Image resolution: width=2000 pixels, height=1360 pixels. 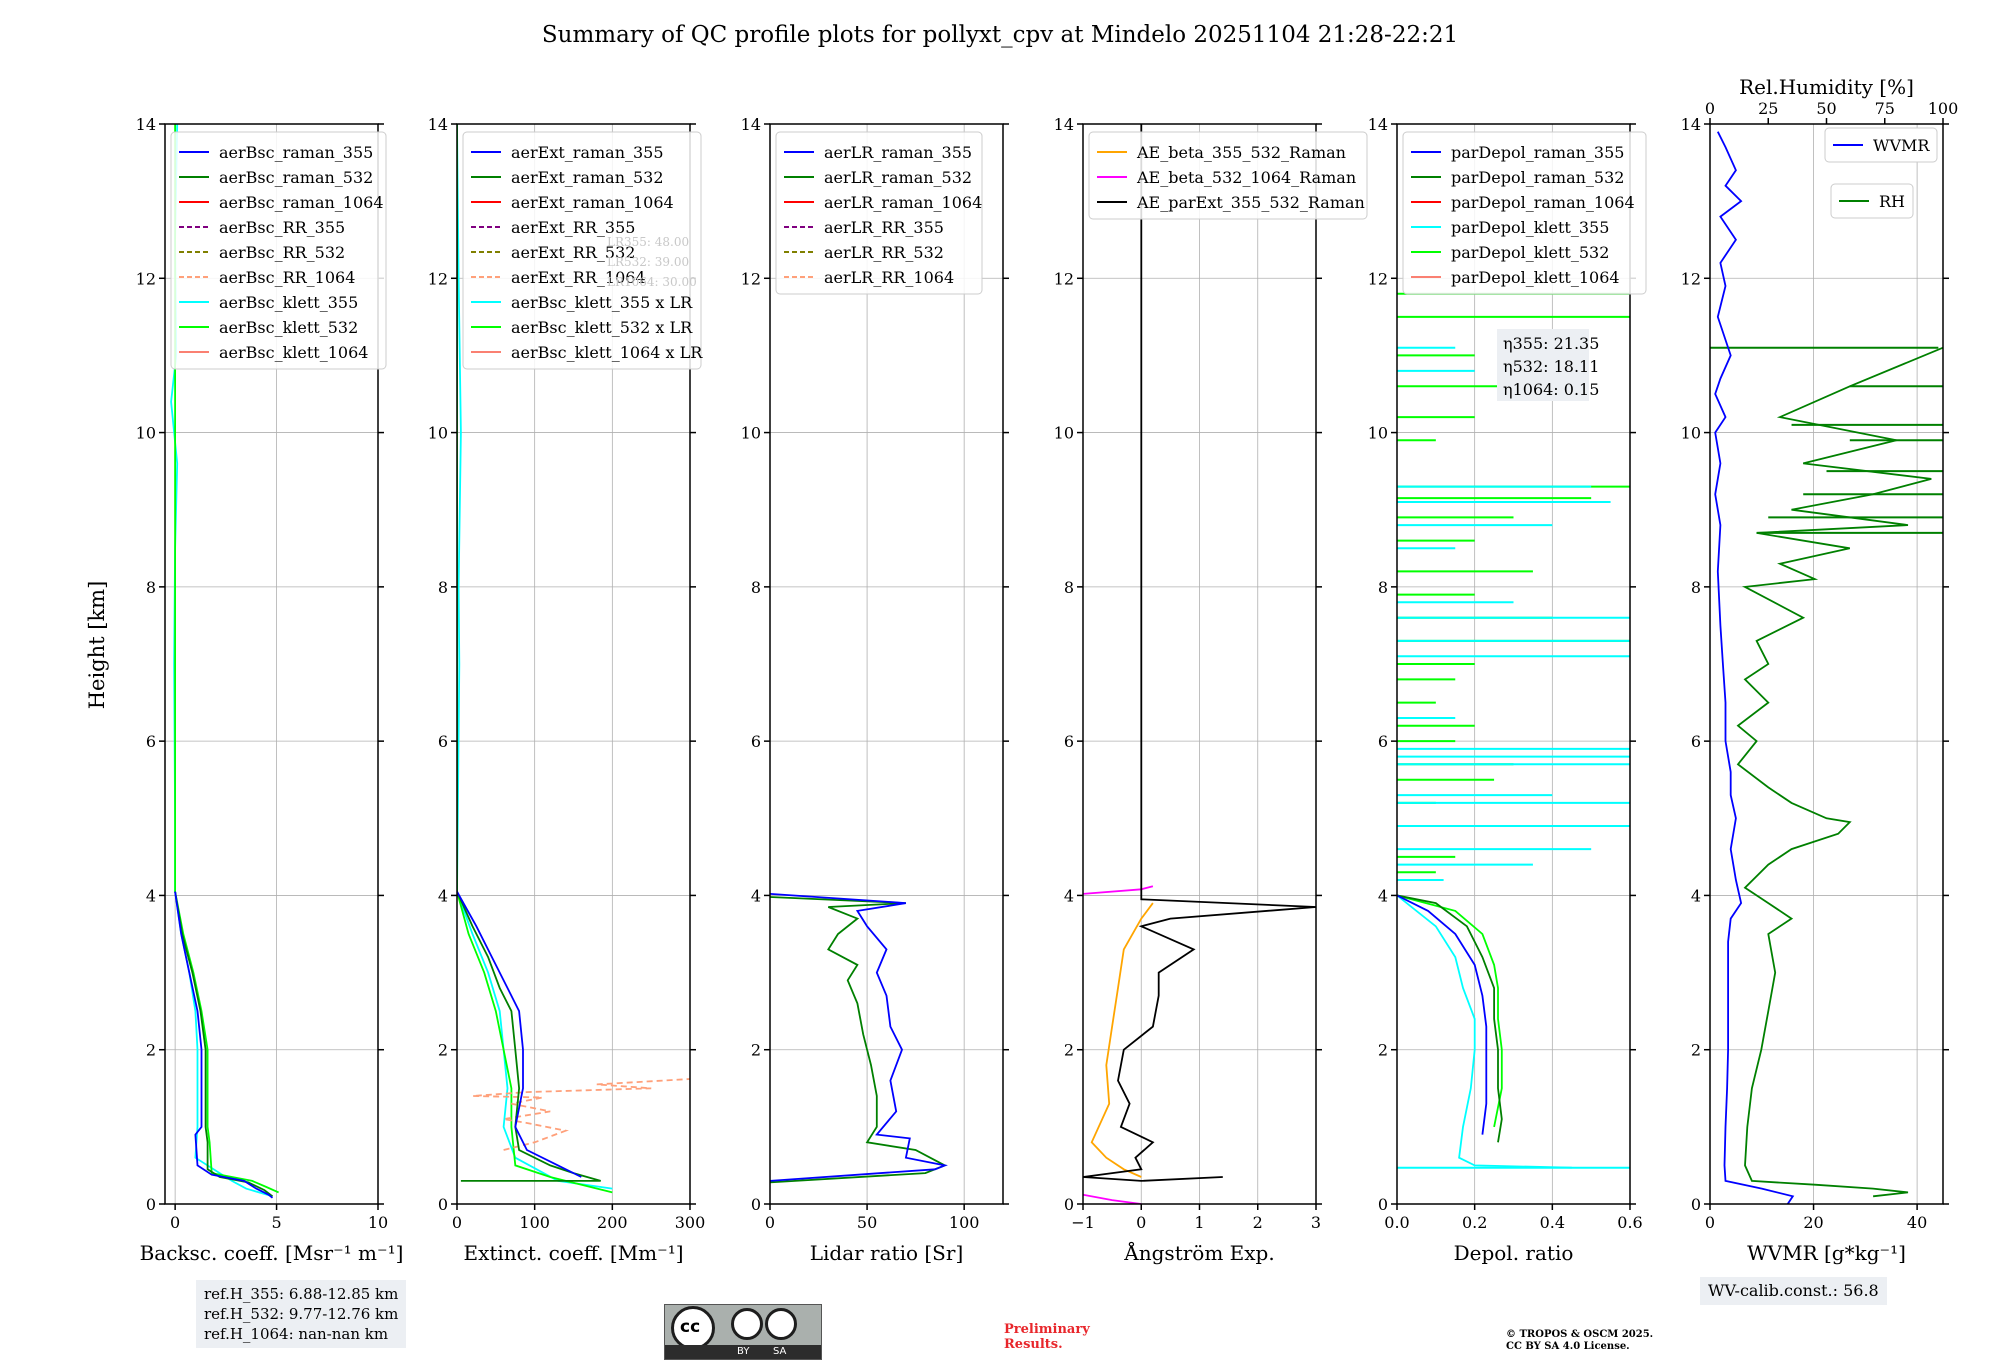 I want to click on series-AE_beta_532_1064_Raman_low, so click(x=1112, y=1198).